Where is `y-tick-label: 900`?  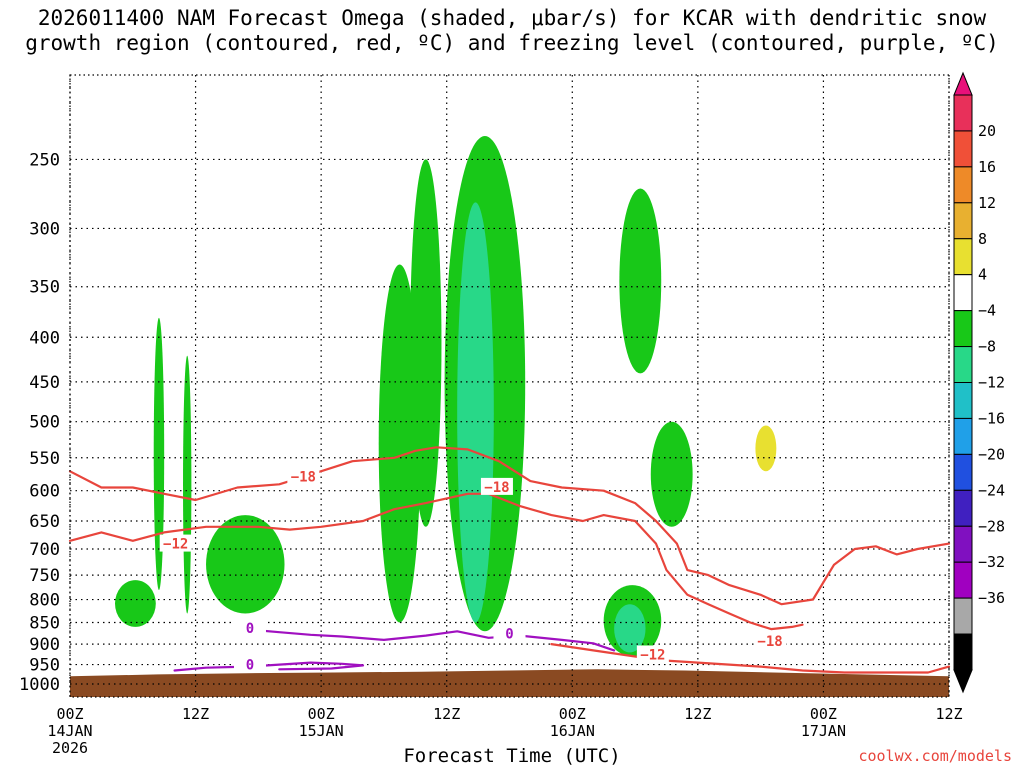
y-tick-label: 900 is located at coordinates (44, 645).